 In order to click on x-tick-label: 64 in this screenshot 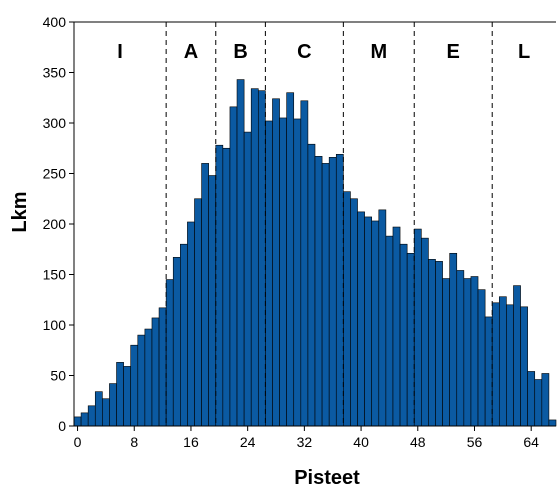, I will do `click(531, 442)`.